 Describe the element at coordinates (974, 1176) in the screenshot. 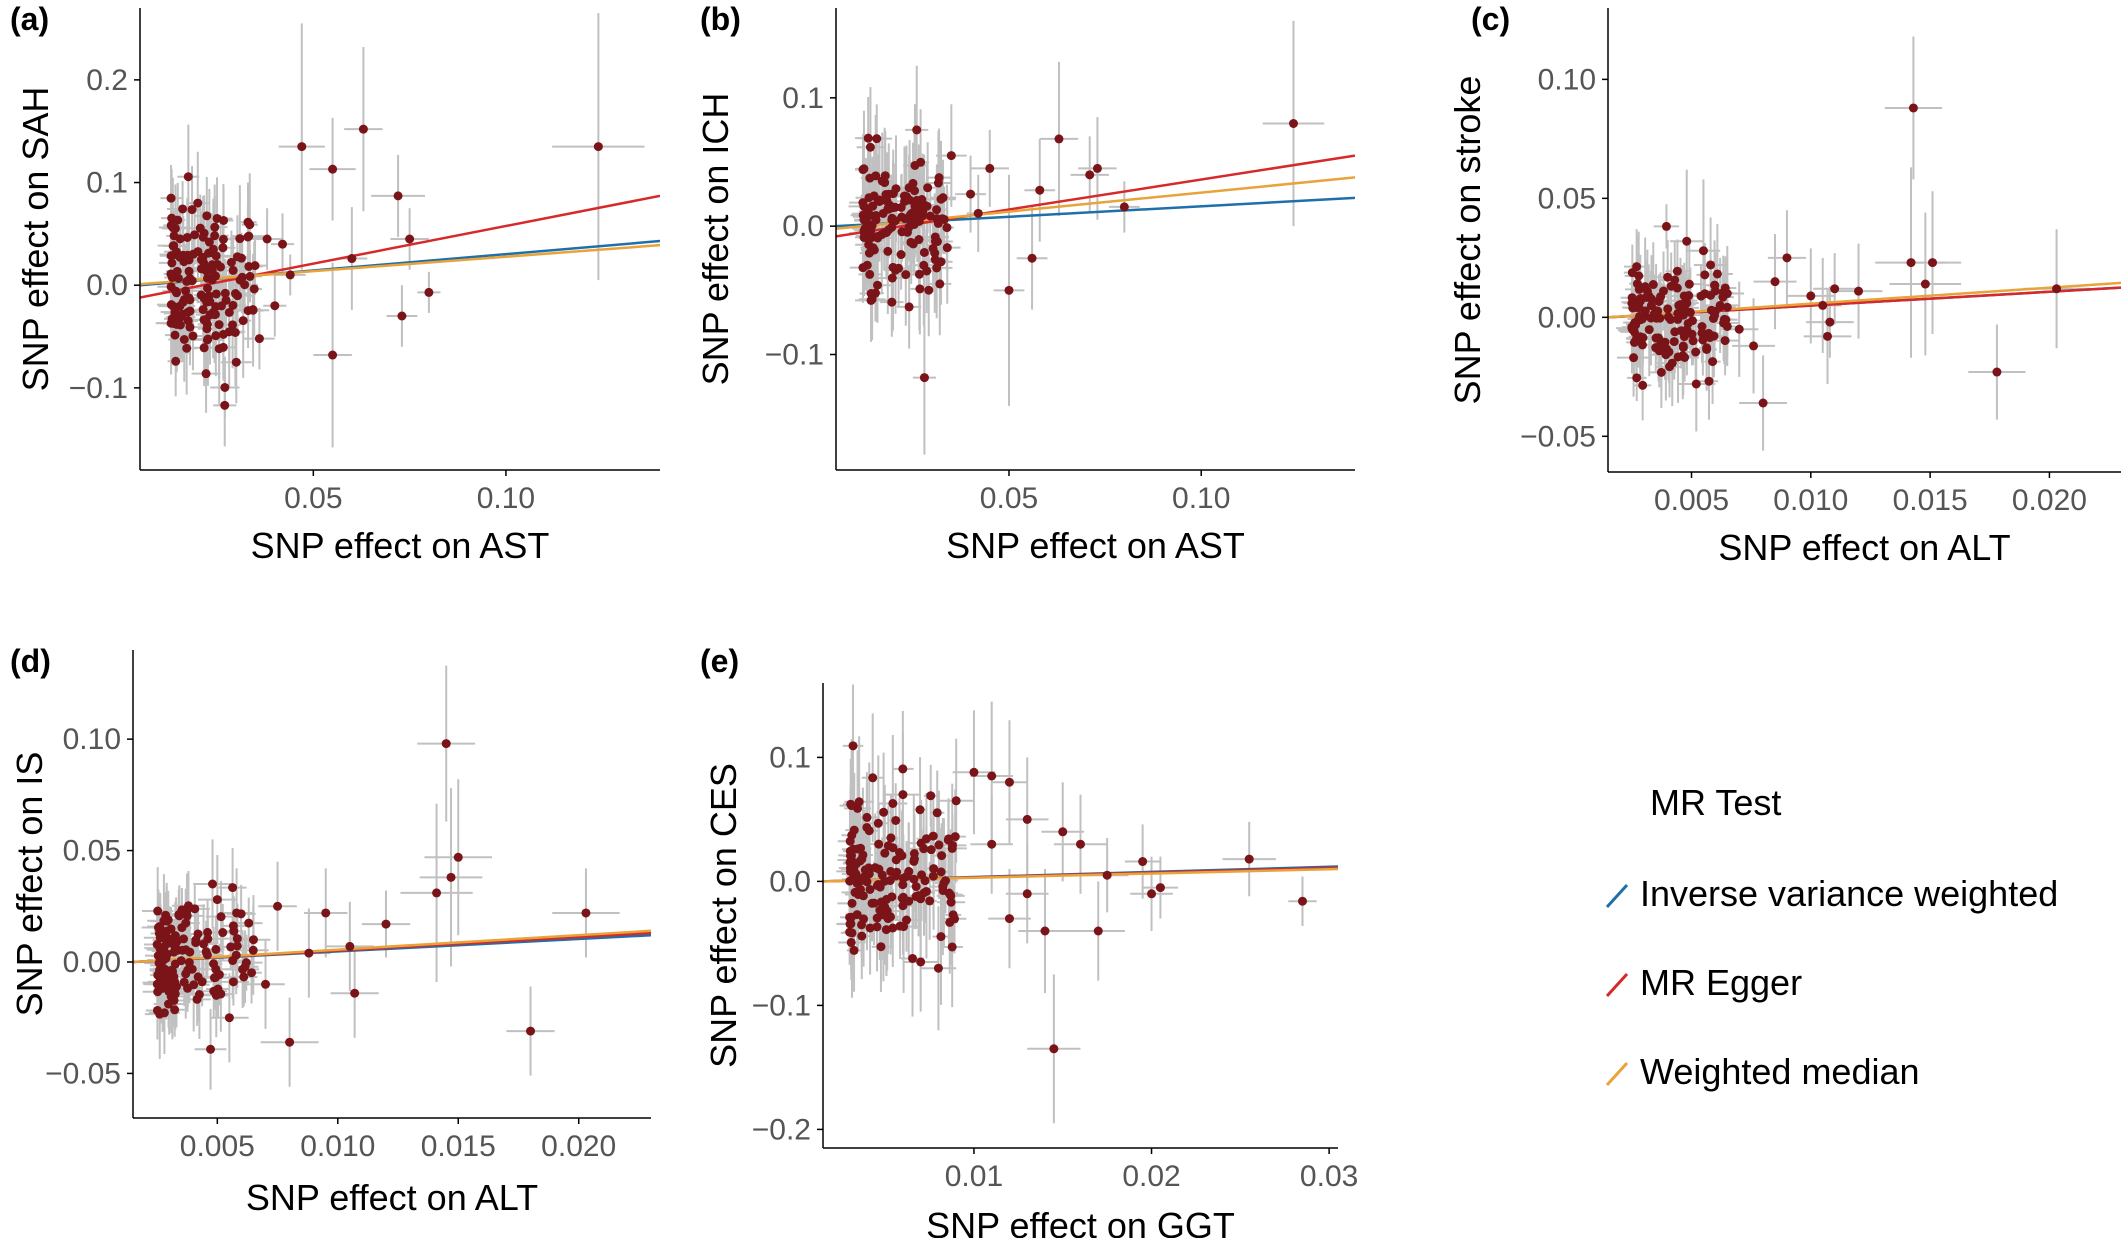

I see `x-tick-label: 0.01` at that location.